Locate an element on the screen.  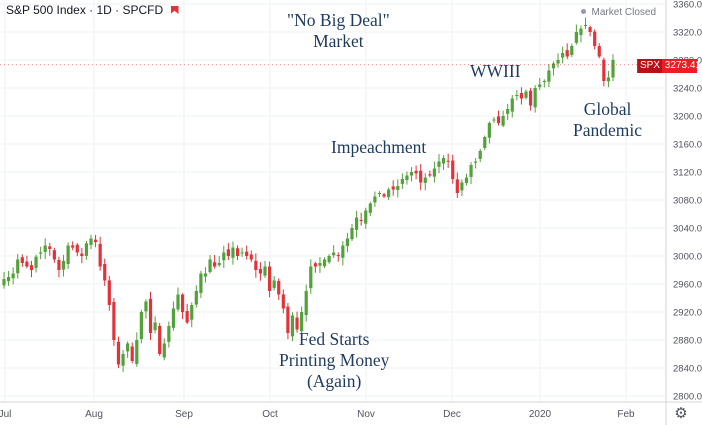
flag-icon is located at coordinates (174, 10).